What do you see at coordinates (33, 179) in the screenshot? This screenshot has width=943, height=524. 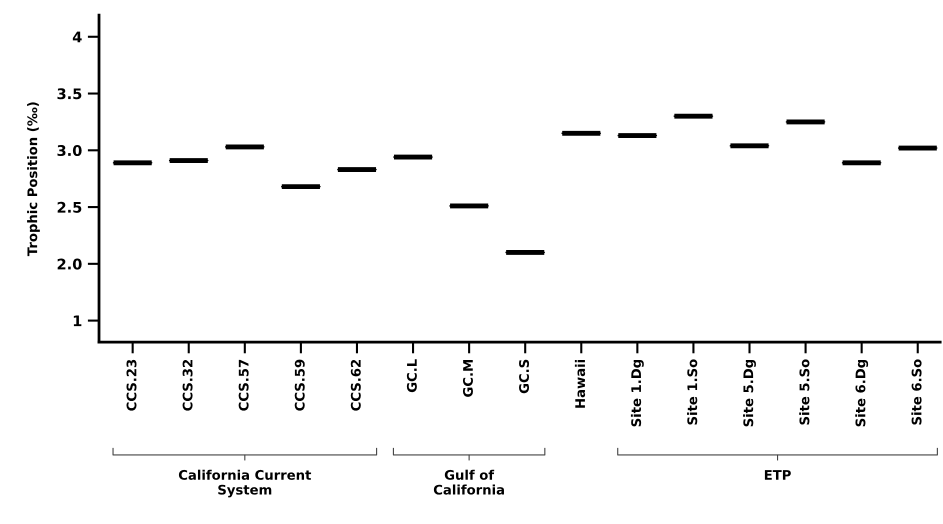 I see `y-axis-title: Trophic Position (‰)` at bounding box center [33, 179].